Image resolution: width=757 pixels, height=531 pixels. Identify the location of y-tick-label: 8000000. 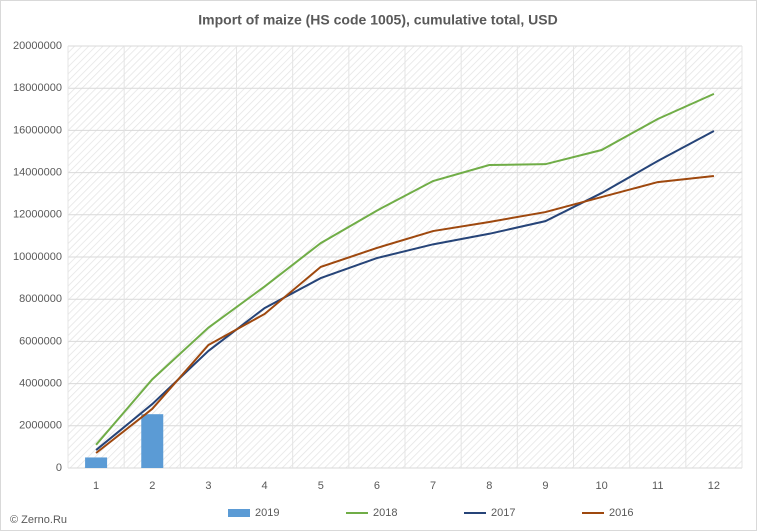
(40, 299).